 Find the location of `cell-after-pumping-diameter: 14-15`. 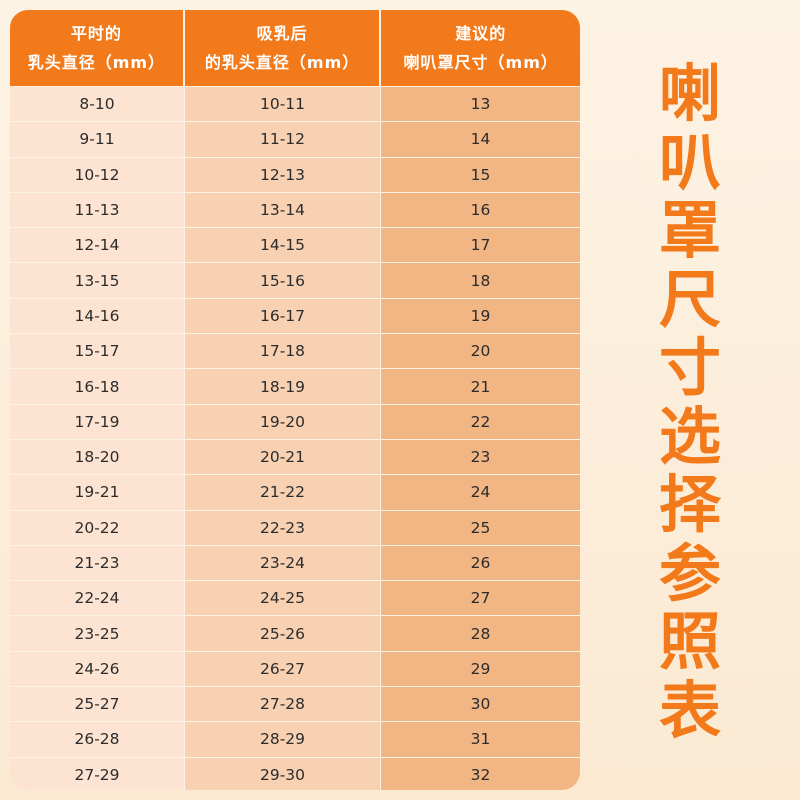

cell-after-pumping-diameter: 14-15 is located at coordinates (282, 245).